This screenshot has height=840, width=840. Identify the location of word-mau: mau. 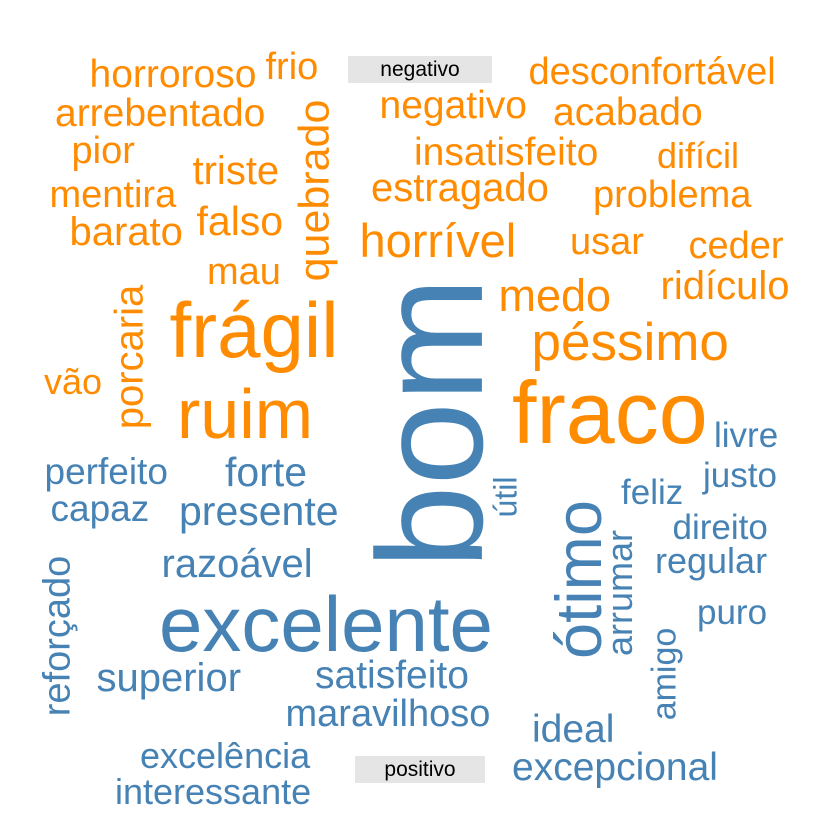
(244, 272).